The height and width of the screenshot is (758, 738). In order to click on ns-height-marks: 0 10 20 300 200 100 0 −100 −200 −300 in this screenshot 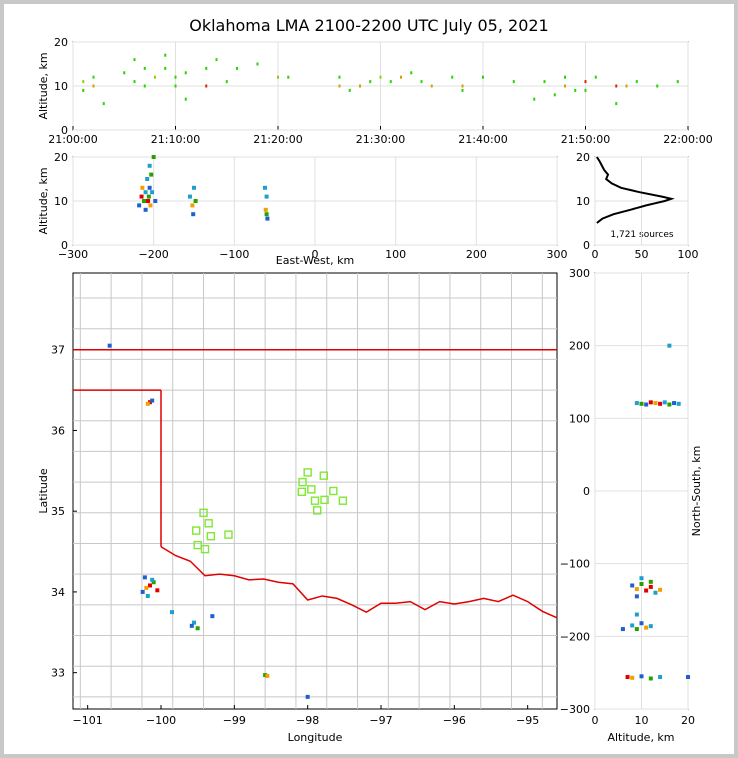, I will do `click(627, 497)`.